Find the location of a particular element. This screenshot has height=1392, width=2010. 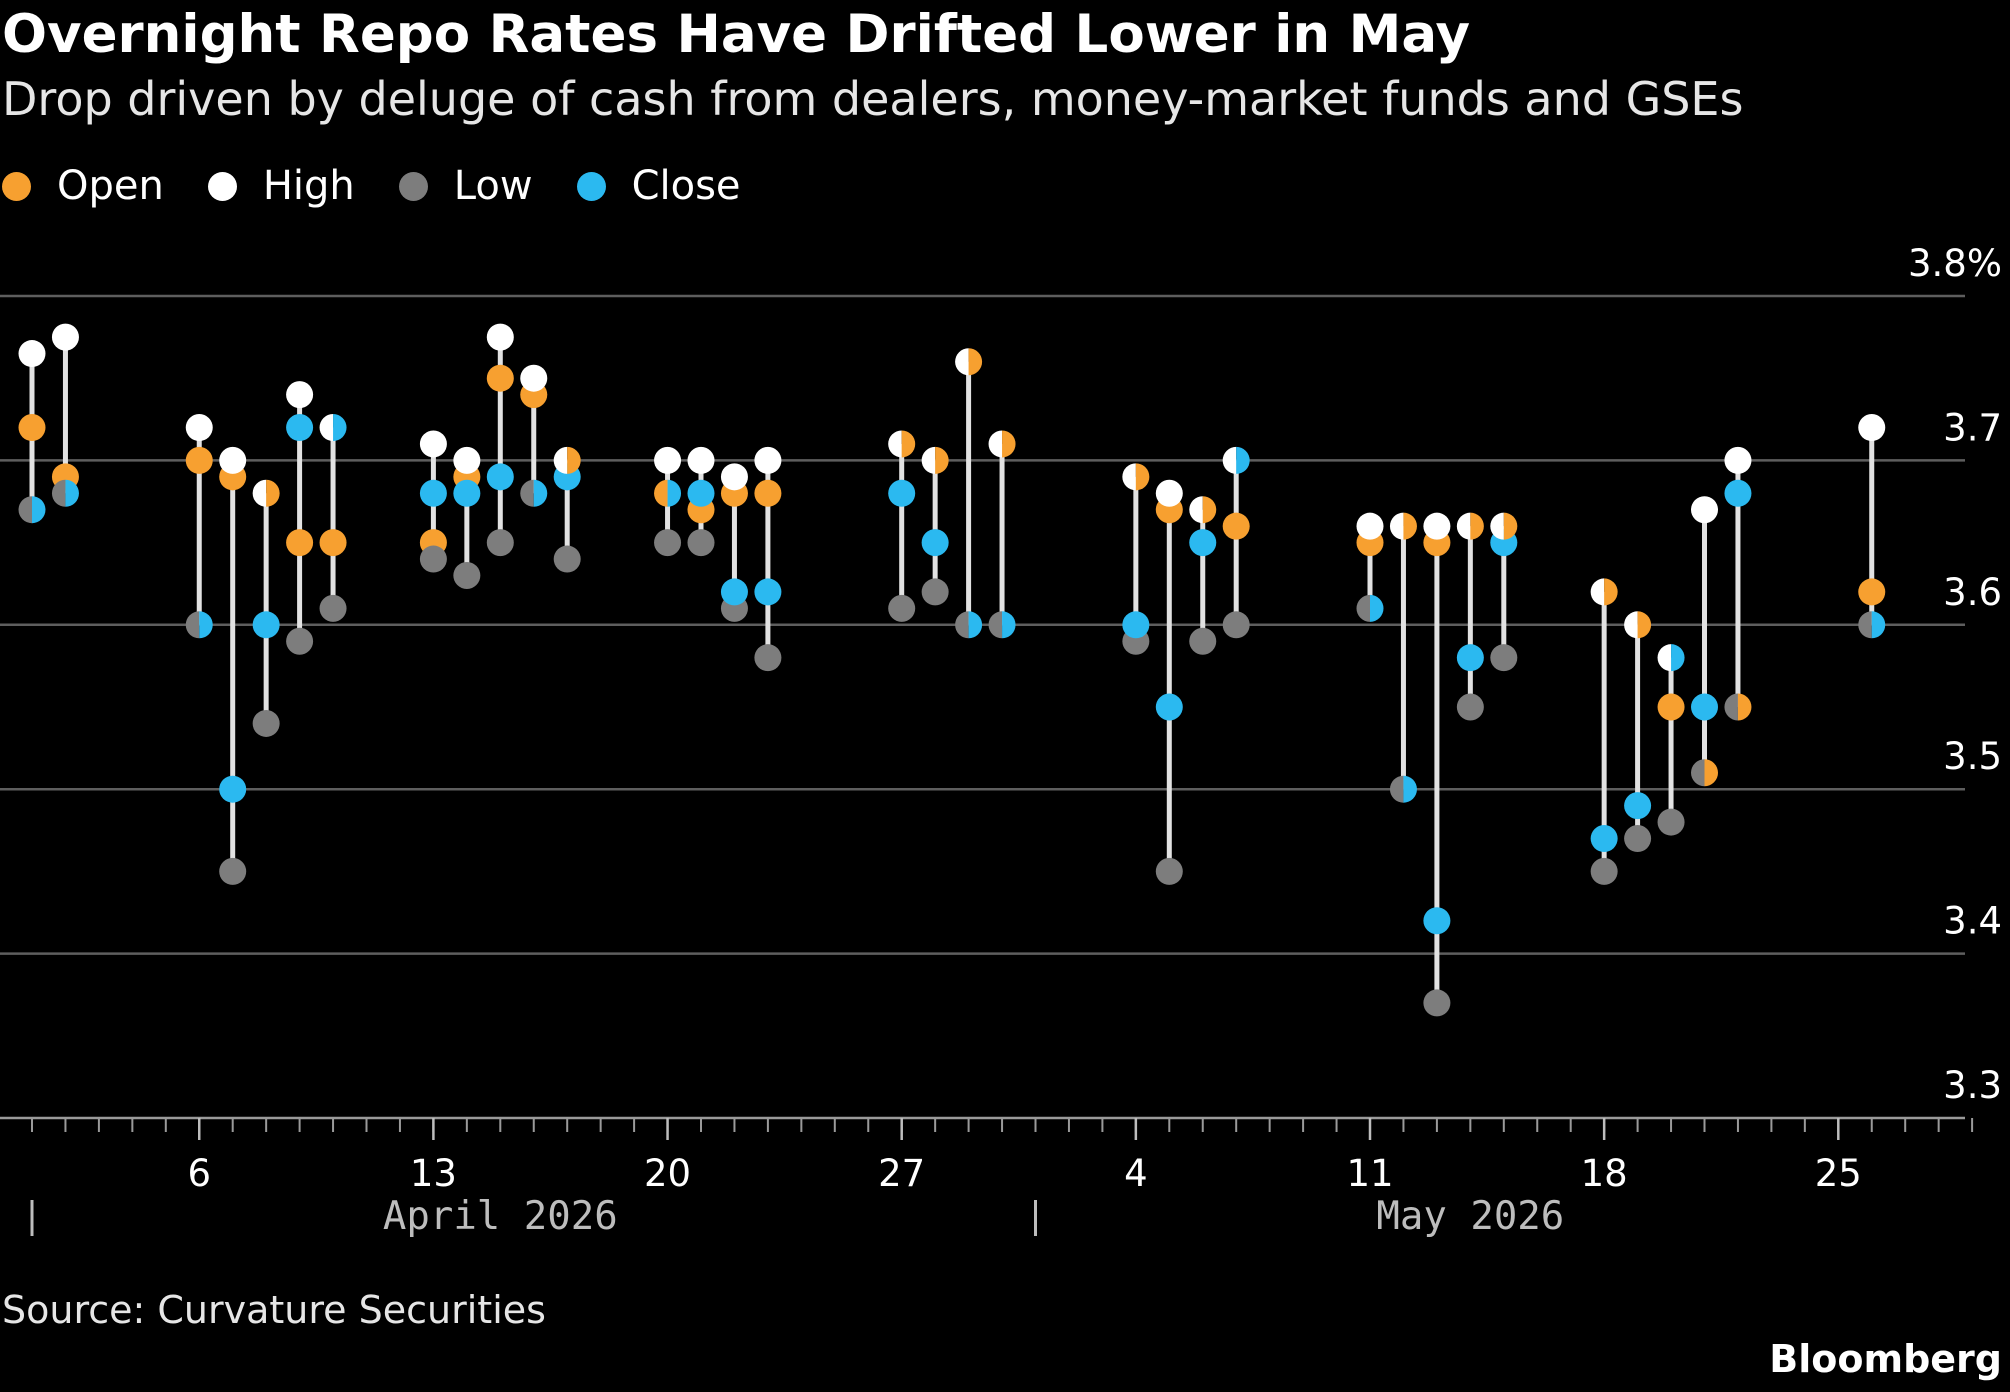

legend-item-low: Low is located at coordinates (465, 186).